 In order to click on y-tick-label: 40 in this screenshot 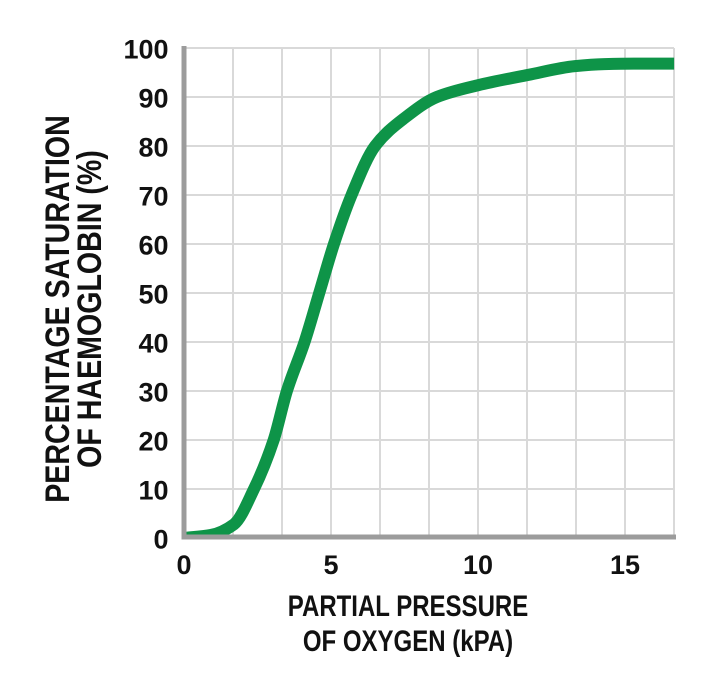, I will do `click(153, 344)`.